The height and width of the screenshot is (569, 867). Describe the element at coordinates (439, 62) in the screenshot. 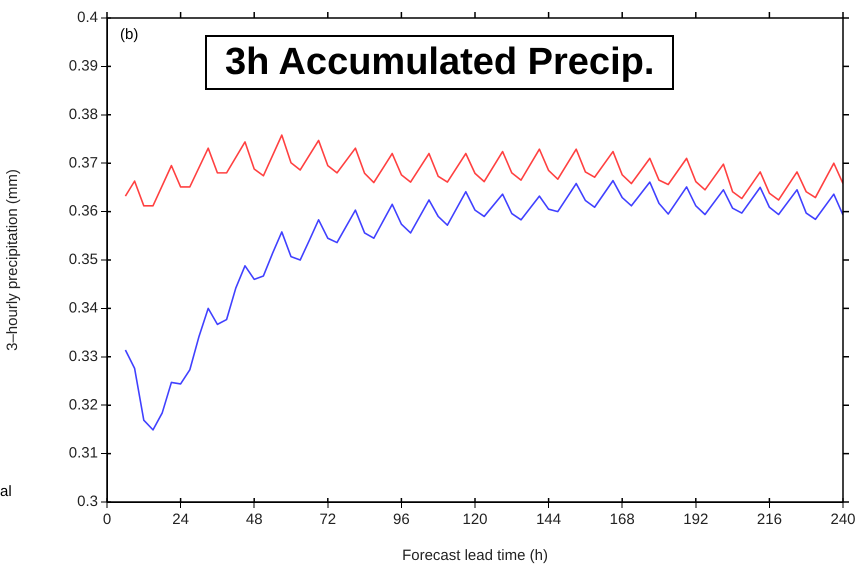

I see `text: 3h Accumulated Precip.` at that location.